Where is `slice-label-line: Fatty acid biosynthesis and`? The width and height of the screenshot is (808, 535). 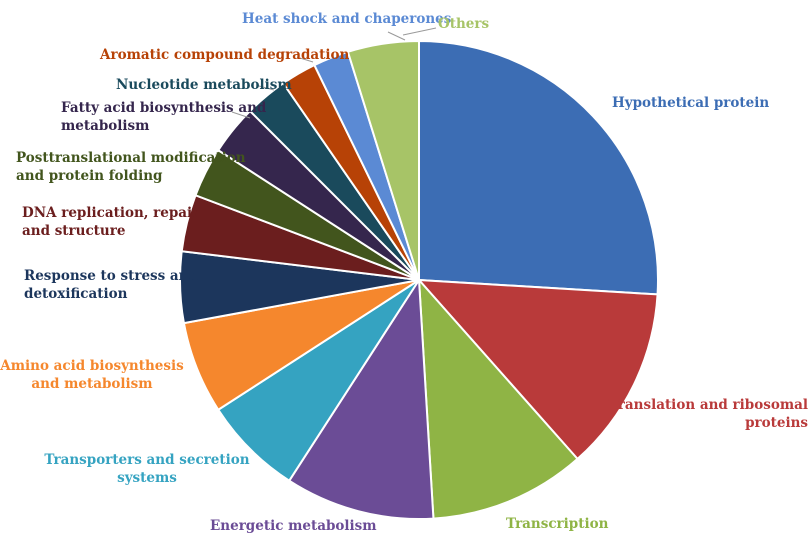
slice-label-line: Fatty acid biosynthesis and is located at coordinates (164, 108).